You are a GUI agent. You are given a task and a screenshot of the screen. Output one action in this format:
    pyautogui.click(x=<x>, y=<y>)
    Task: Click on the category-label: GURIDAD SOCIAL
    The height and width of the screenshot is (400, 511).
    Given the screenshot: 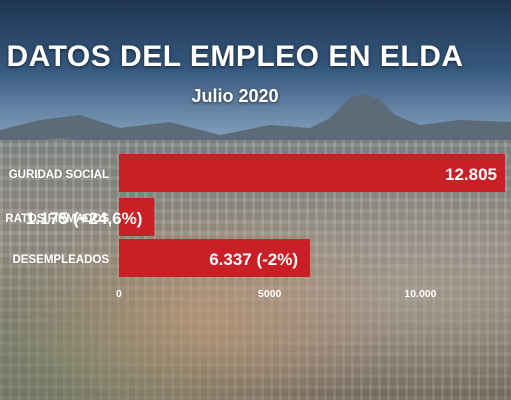 What is the action you would take?
    pyautogui.click(x=59, y=175)
    